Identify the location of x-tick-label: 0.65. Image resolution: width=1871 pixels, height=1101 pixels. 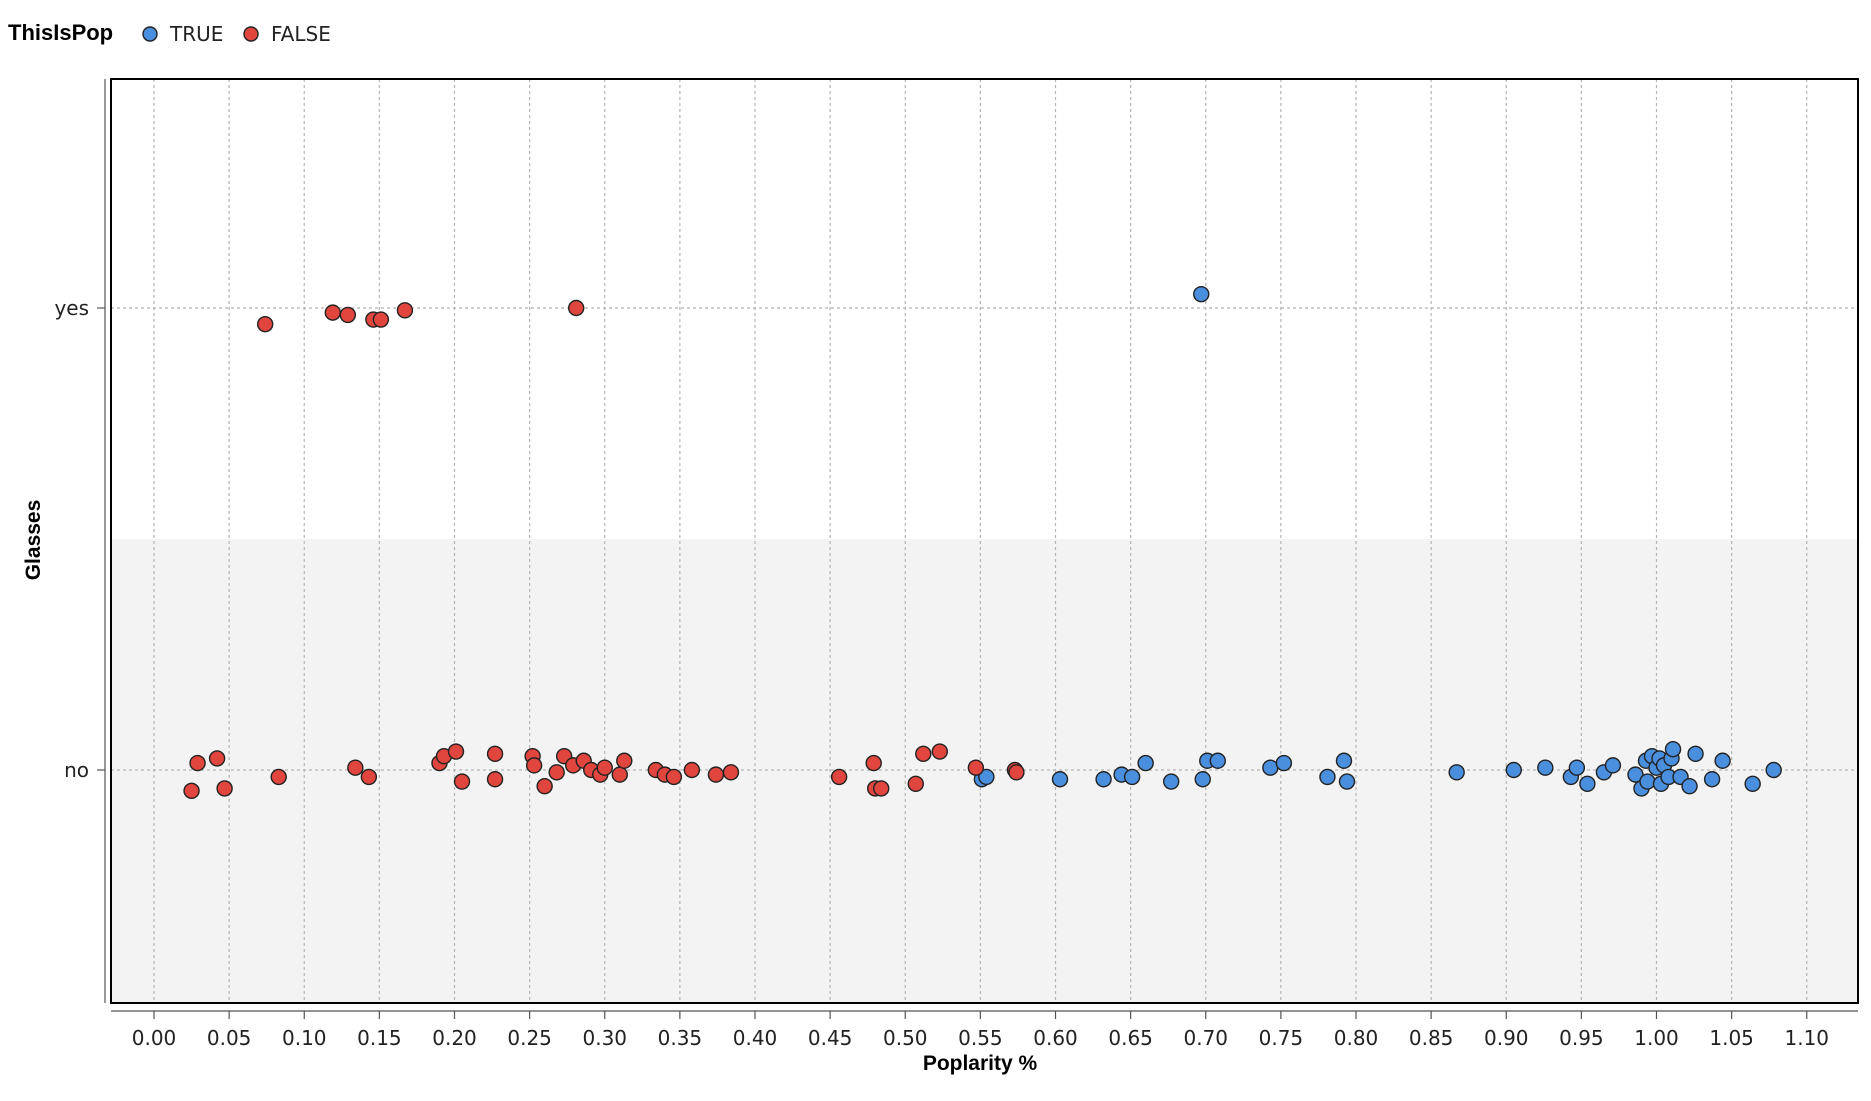
(1130, 1038).